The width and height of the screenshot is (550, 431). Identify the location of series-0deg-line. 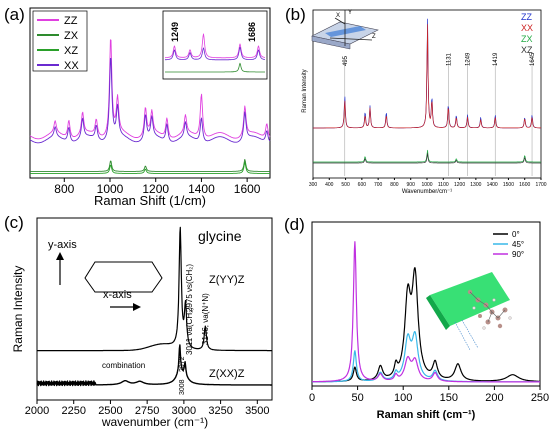
(426, 325).